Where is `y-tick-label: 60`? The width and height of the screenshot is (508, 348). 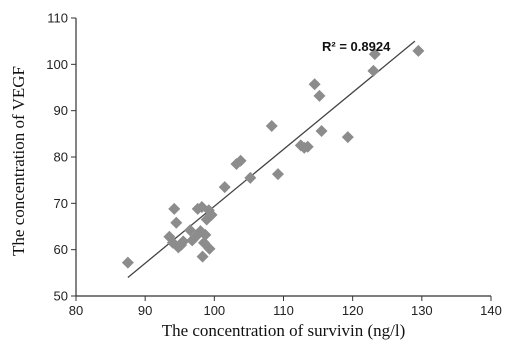
y-tick-label: 60 is located at coordinates (61, 249).